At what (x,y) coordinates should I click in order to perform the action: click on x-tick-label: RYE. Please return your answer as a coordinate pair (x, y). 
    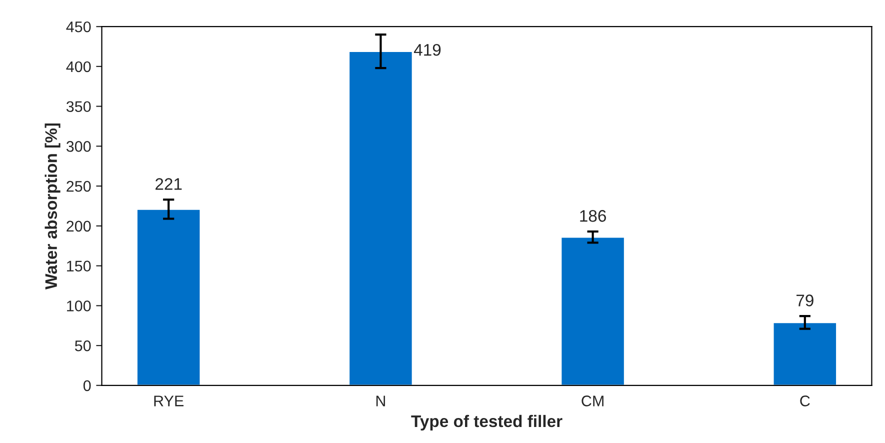
    Looking at the image, I should click on (169, 401).